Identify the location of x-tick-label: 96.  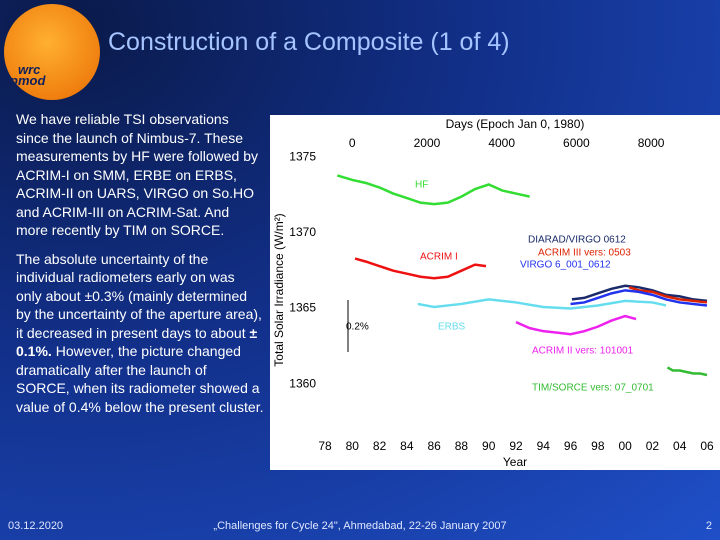
(571, 446).